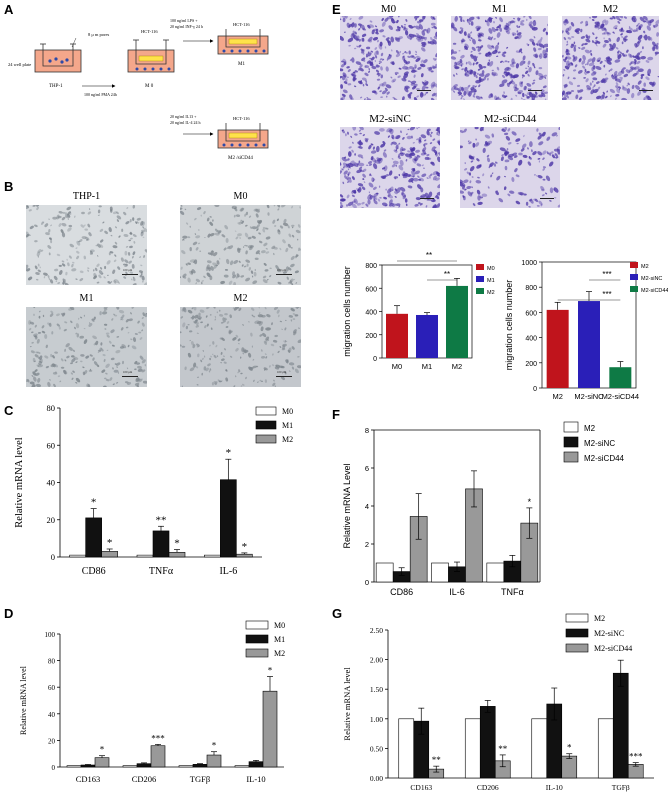  Describe the element at coordinates (376, 778) in the screenshot. I see `y-tick-label: 0.00` at that location.